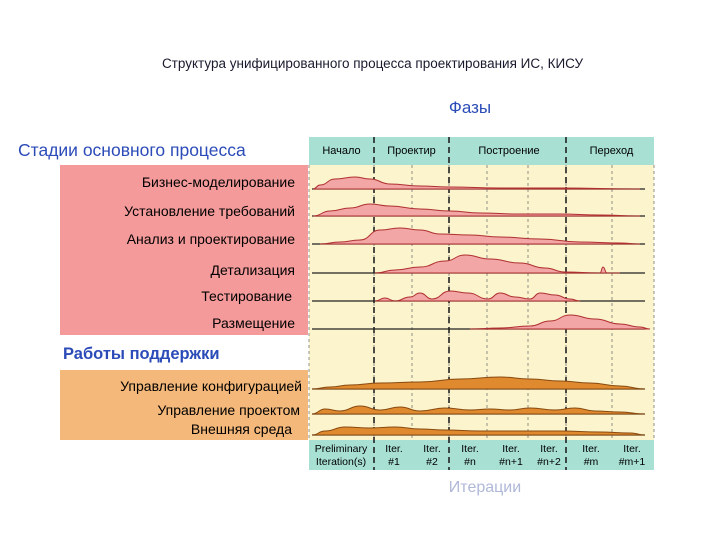 The height and width of the screenshot is (540, 720). Describe the element at coordinates (509, 151) in the screenshot. I see `phase-construction: Построение` at that location.